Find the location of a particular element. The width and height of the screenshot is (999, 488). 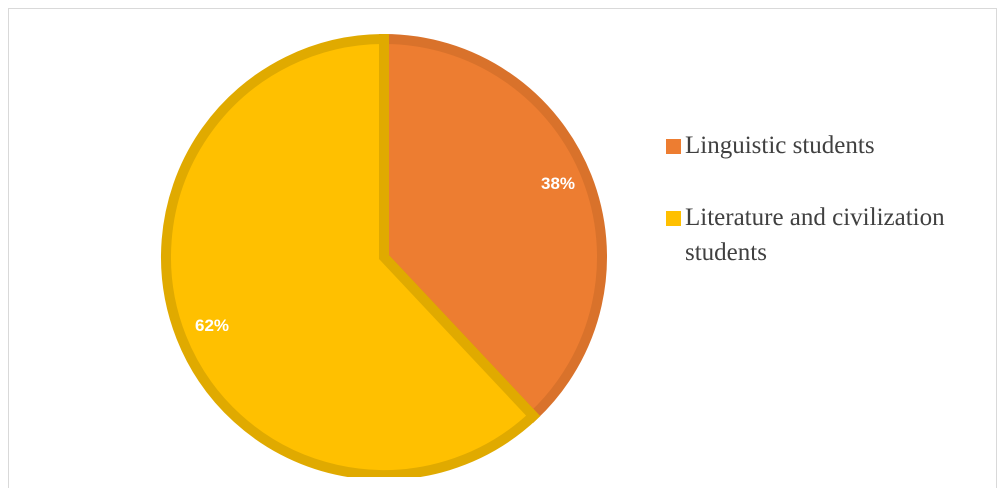

legend-label-literature: Literature and civilization students is located at coordinates (815, 235).